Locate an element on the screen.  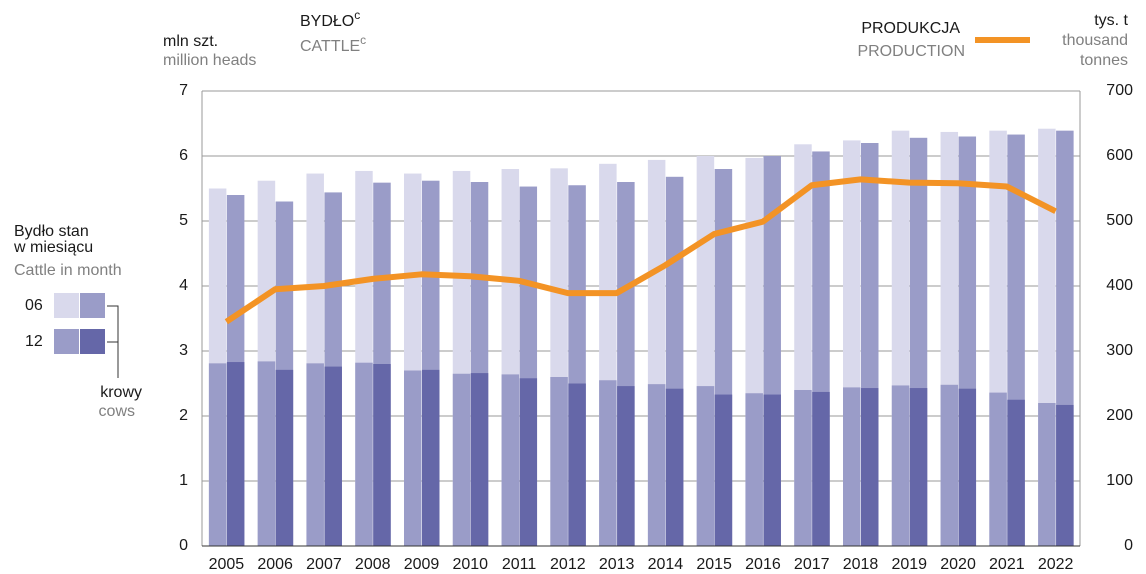
legend-cows: krowy is located at coordinates (121, 392).